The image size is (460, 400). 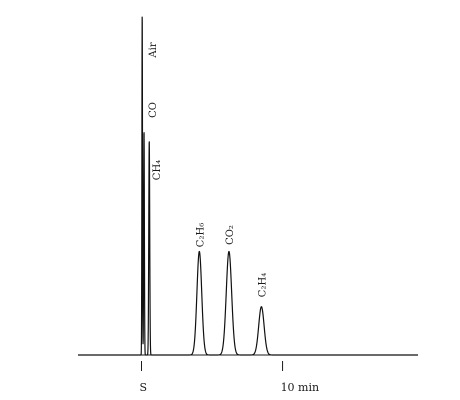 I want to click on peak-label: CO₂, so click(x=230, y=235).